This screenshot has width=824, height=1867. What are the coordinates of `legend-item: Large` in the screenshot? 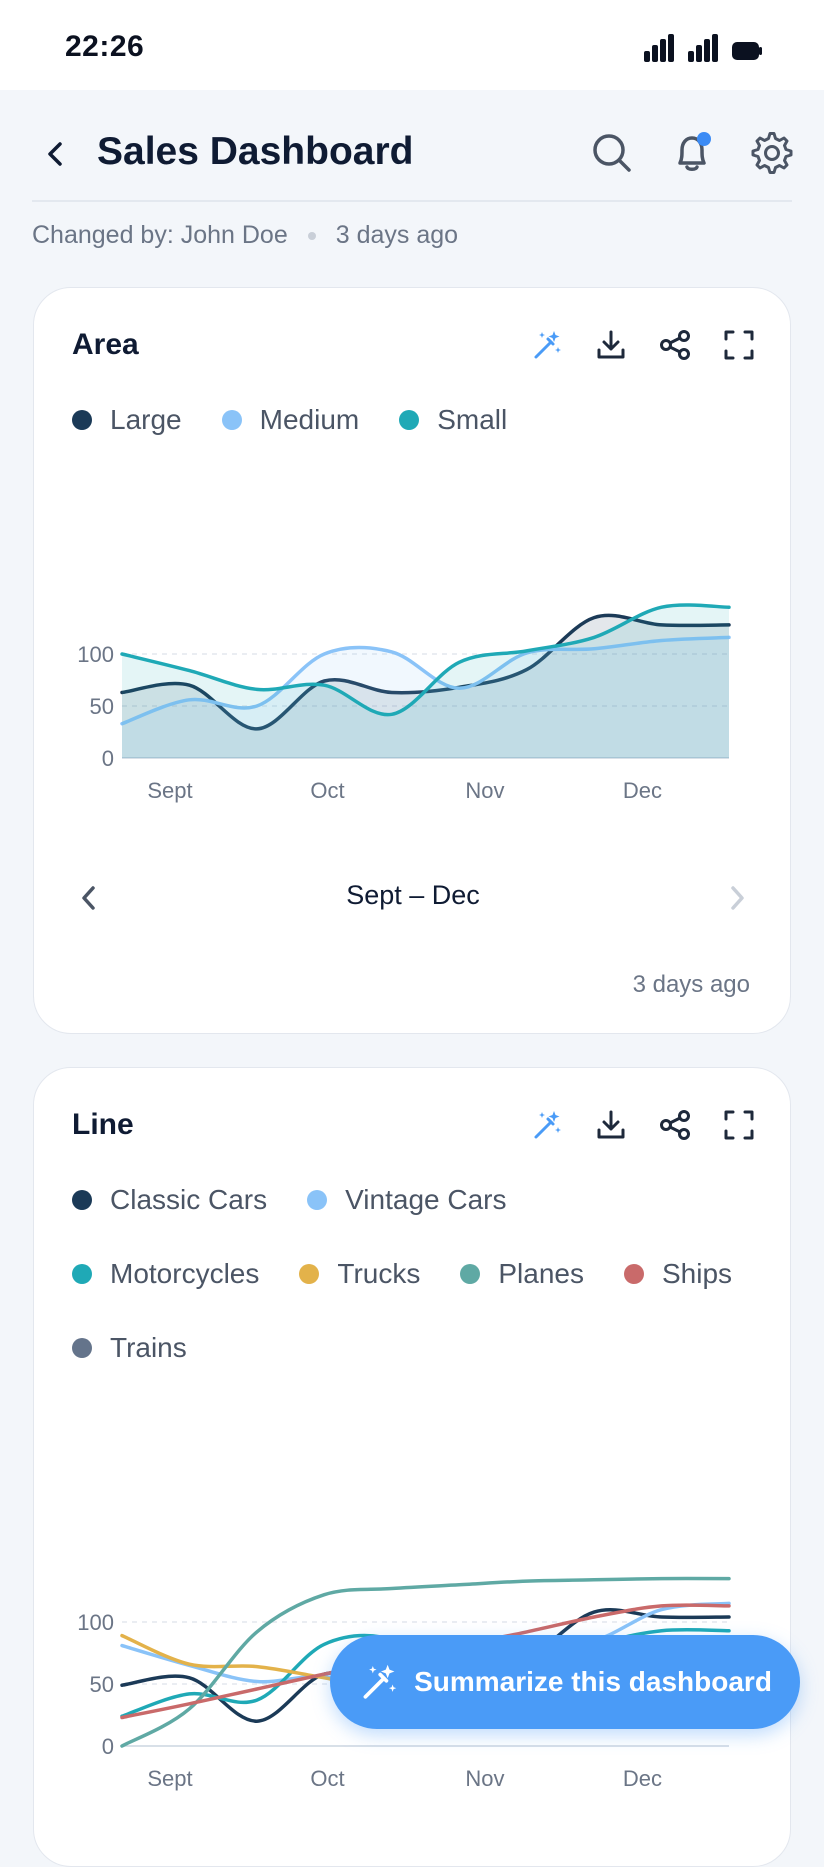 It's located at (127, 420).